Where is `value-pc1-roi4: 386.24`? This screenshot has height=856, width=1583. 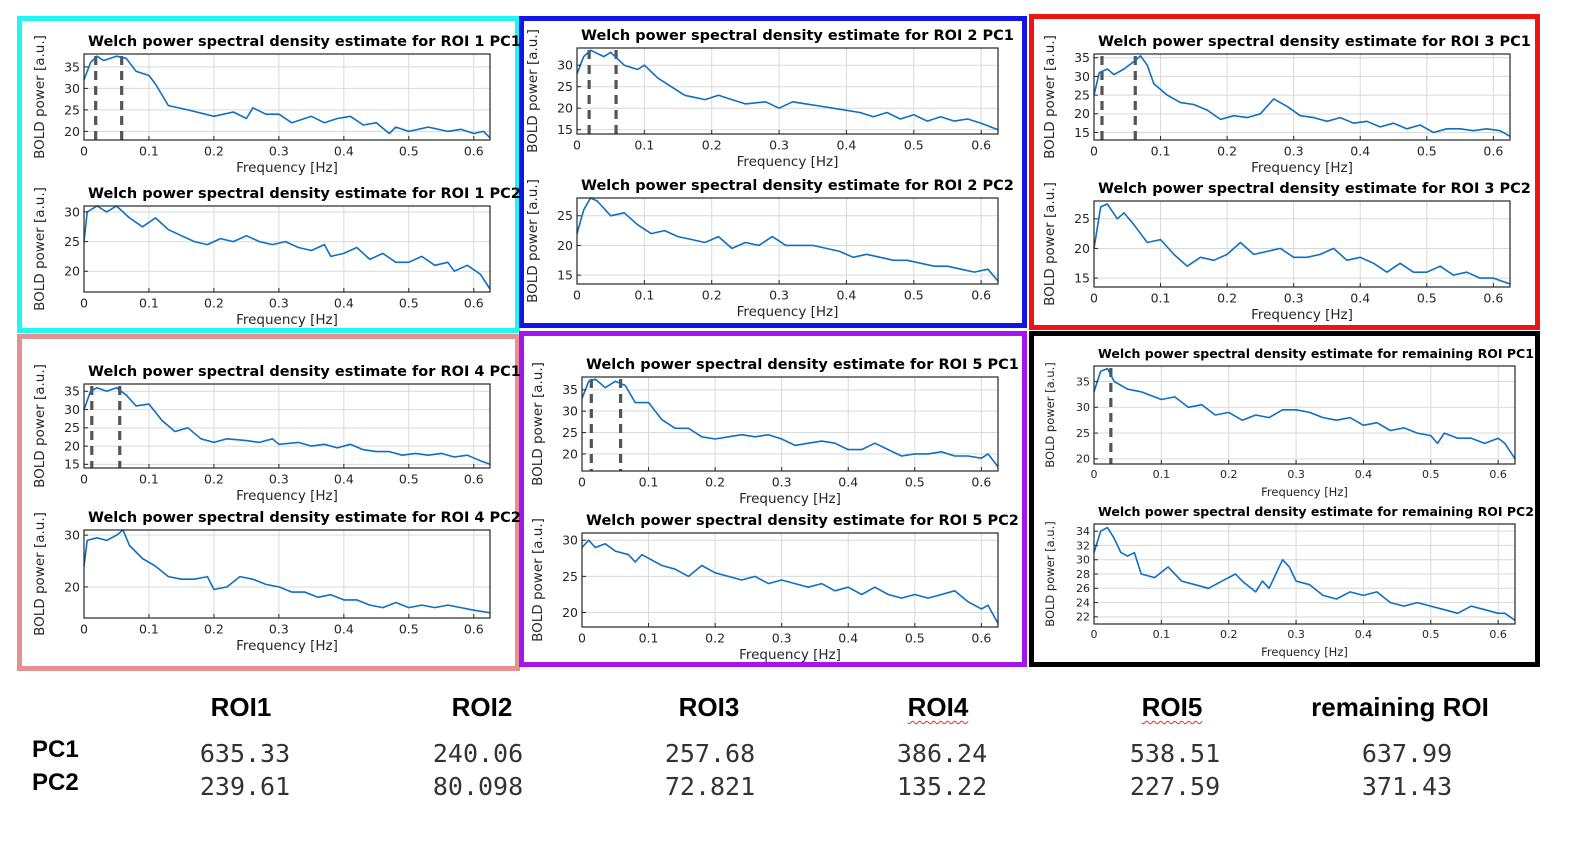 value-pc1-roi4: 386.24 is located at coordinates (942, 753).